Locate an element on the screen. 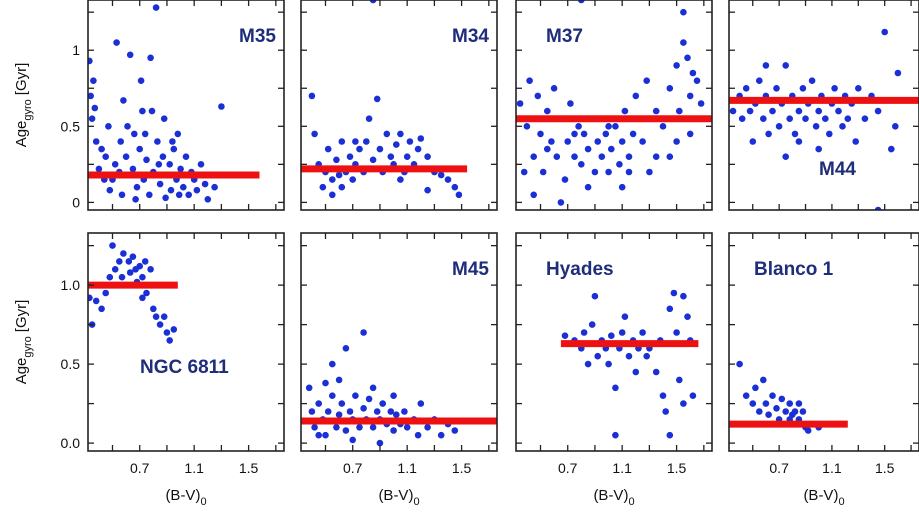 The image size is (919, 512). y-axis-label: Agegyro[Gyr] is located at coordinates (23, 342).